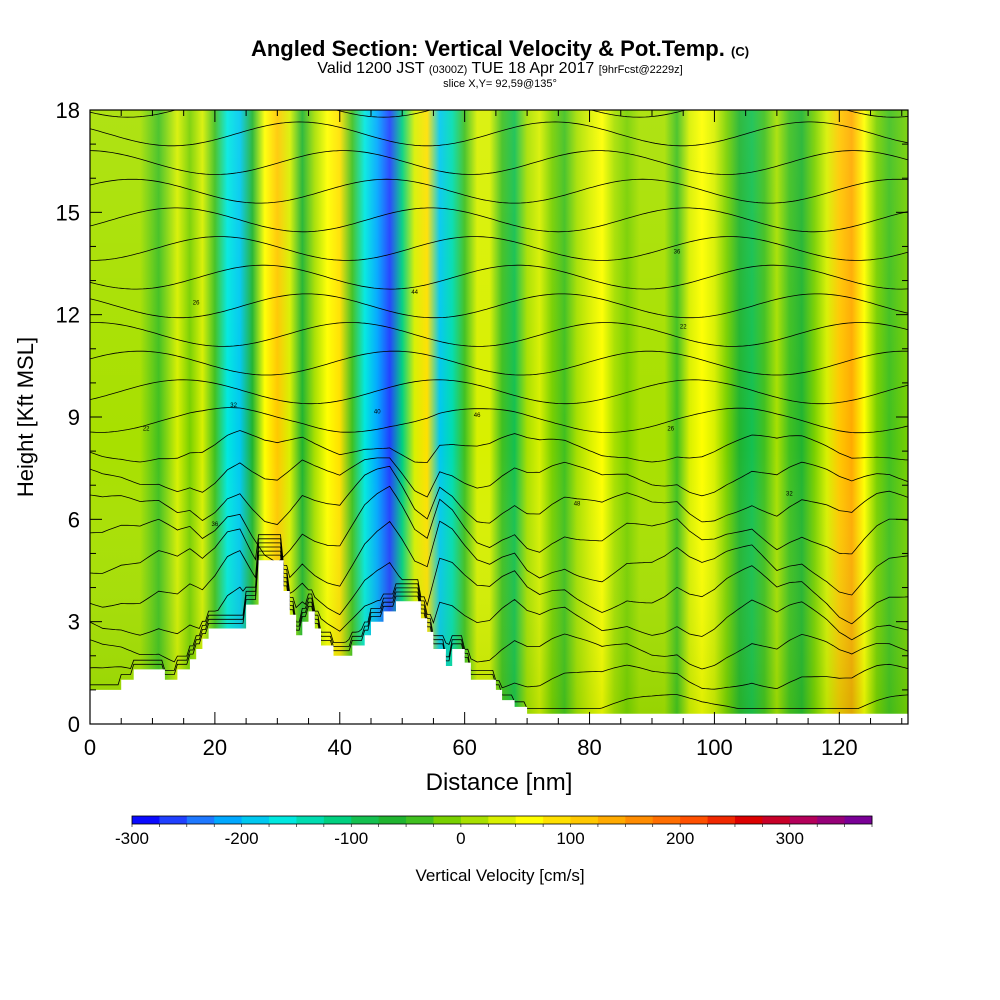  Describe the element at coordinates (74, 622) in the screenshot. I see `y-tick-label: 3` at that location.